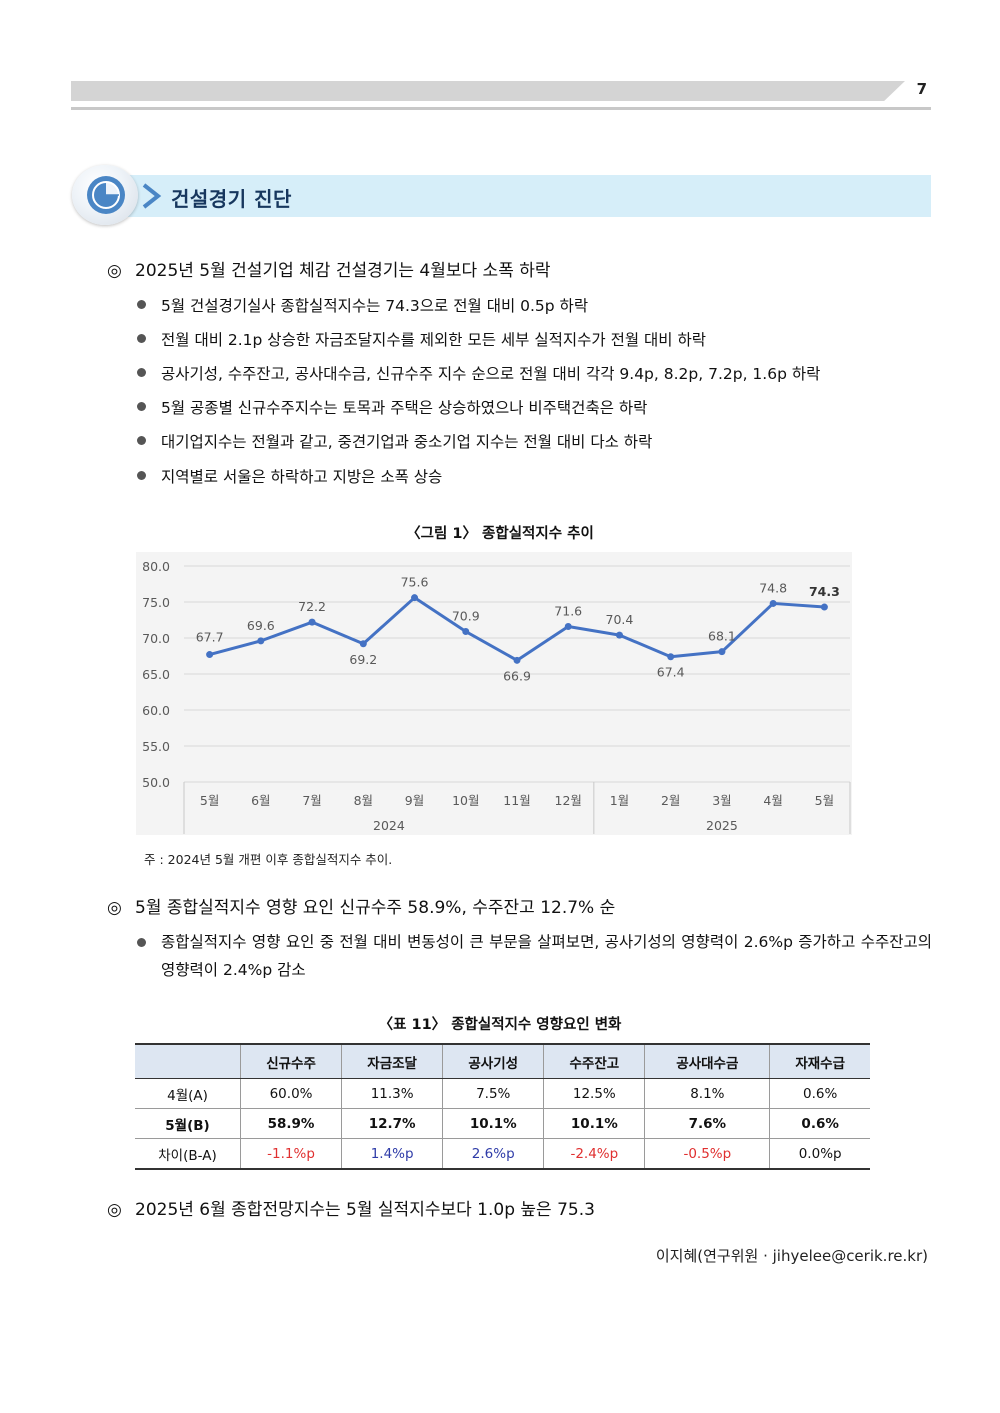 The width and height of the screenshot is (1000, 1413). Describe the element at coordinates (722, 825) in the screenshot. I see `x-group-label: 2025` at that location.